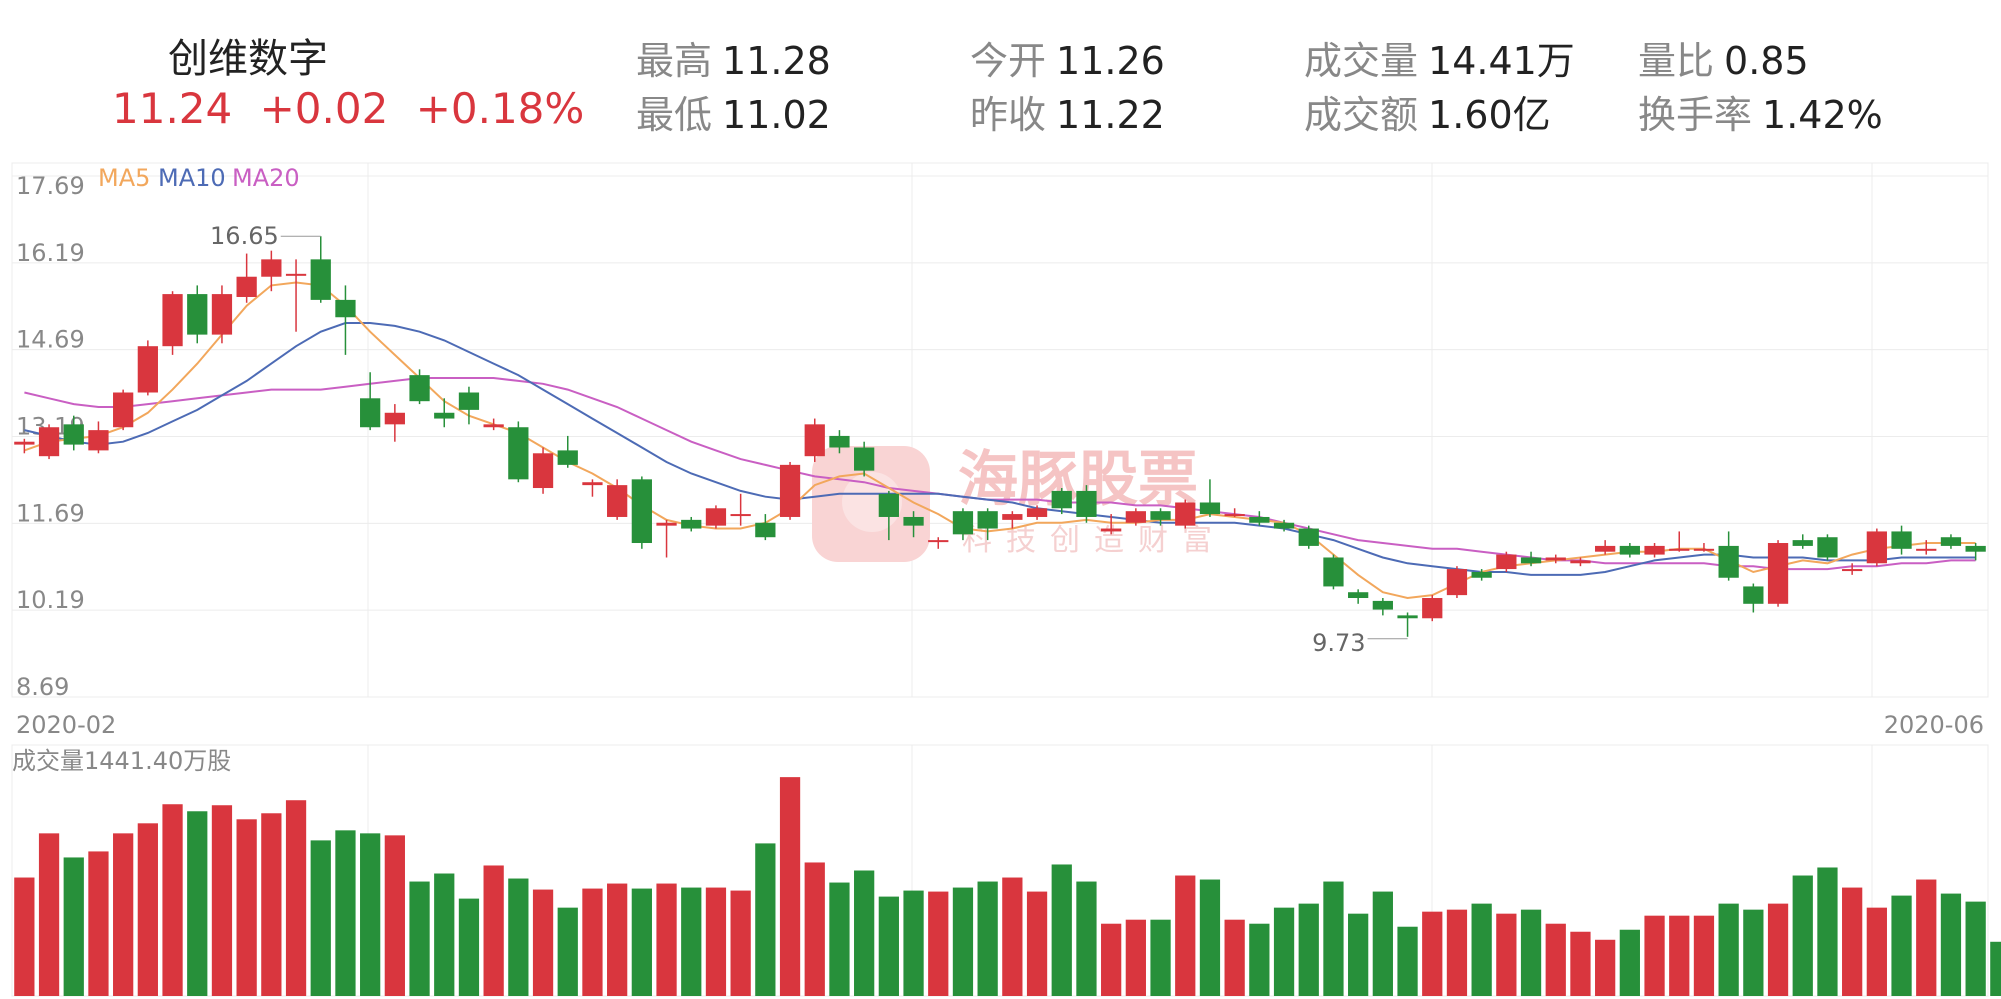 This screenshot has height=999, width=2001. What do you see at coordinates (199, 178) in the screenshot?
I see `ma-legend: MA5 MA10 MA20` at bounding box center [199, 178].